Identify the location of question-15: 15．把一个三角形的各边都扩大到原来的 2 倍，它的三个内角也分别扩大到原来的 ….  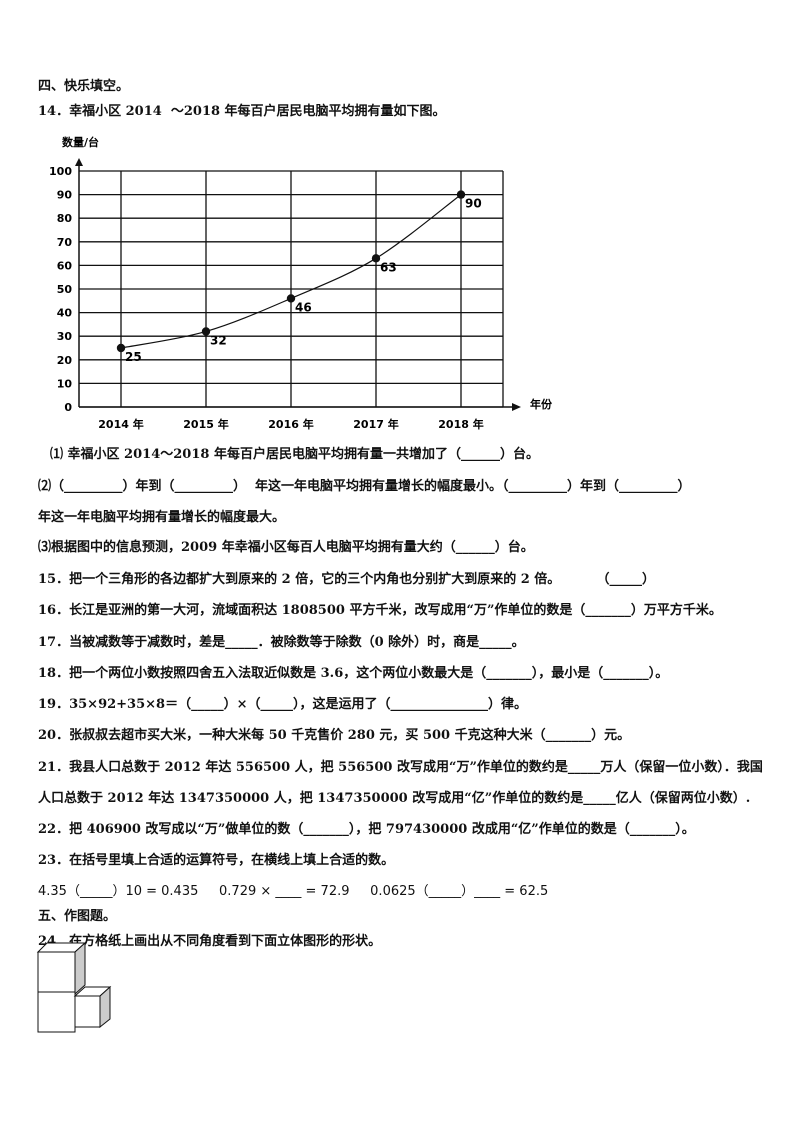
(346, 579).